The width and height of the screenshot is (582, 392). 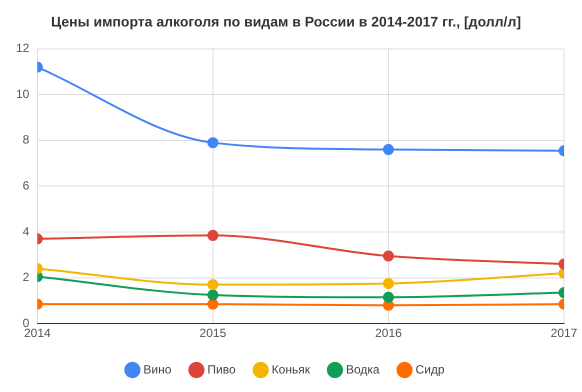 What do you see at coordinates (157, 369) in the screenshot?
I see `legend-label: Вино` at bounding box center [157, 369].